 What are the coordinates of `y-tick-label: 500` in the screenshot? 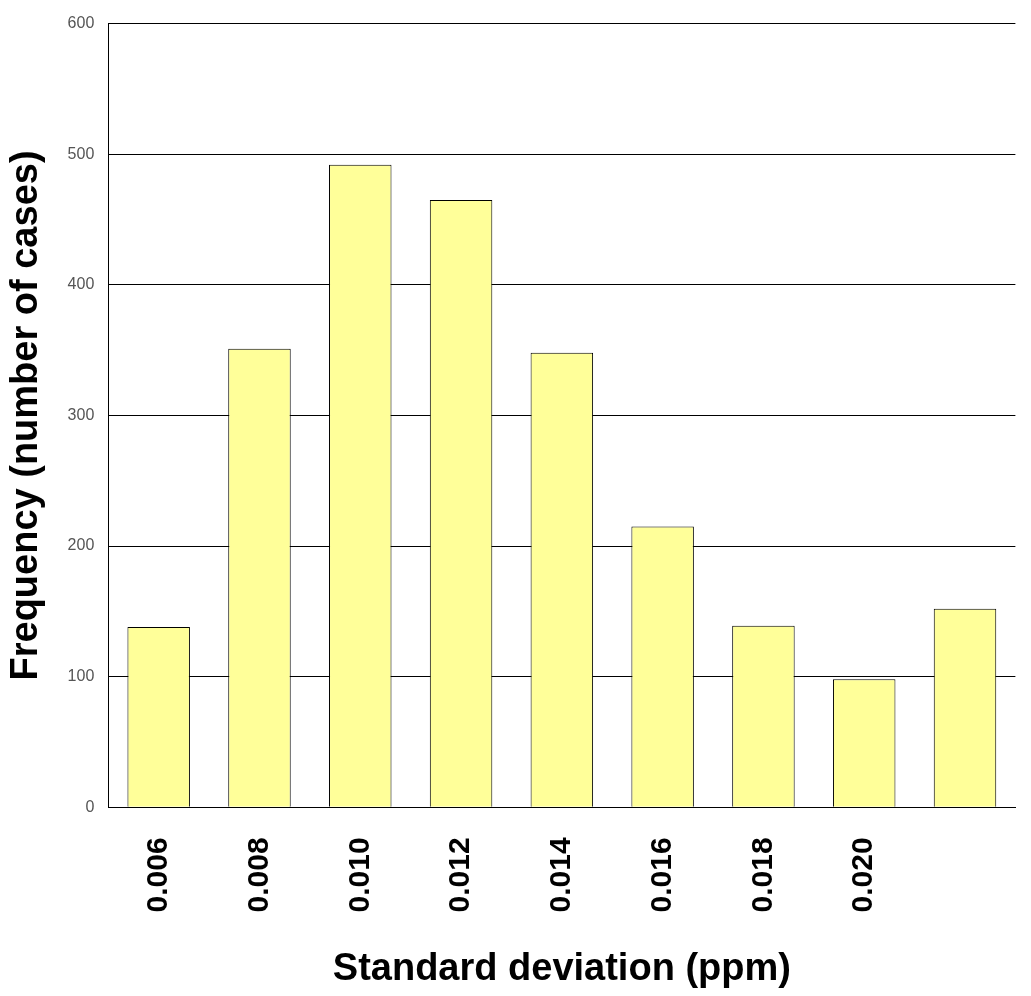 It's located at (81, 153).